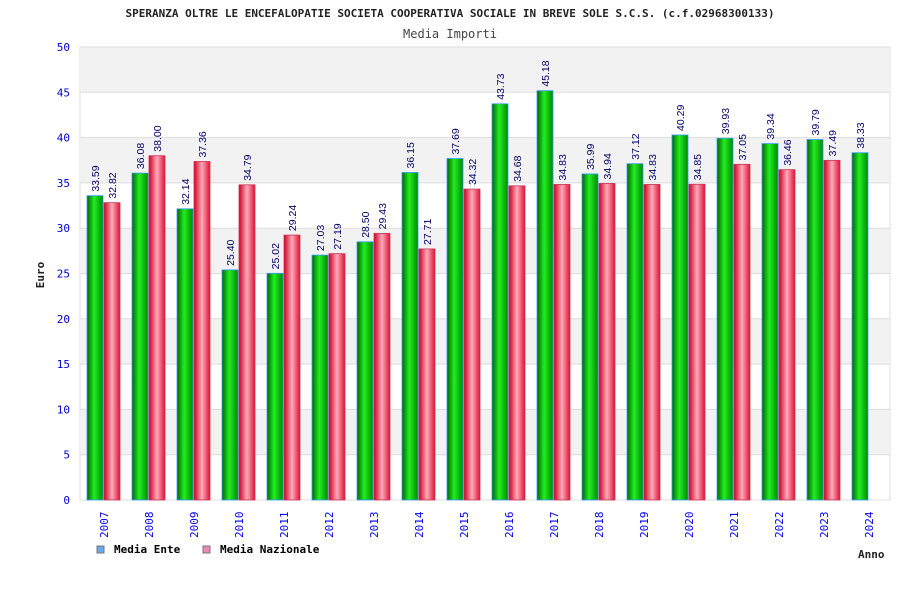  I want to click on y-tick-label: 50, so click(63, 47).